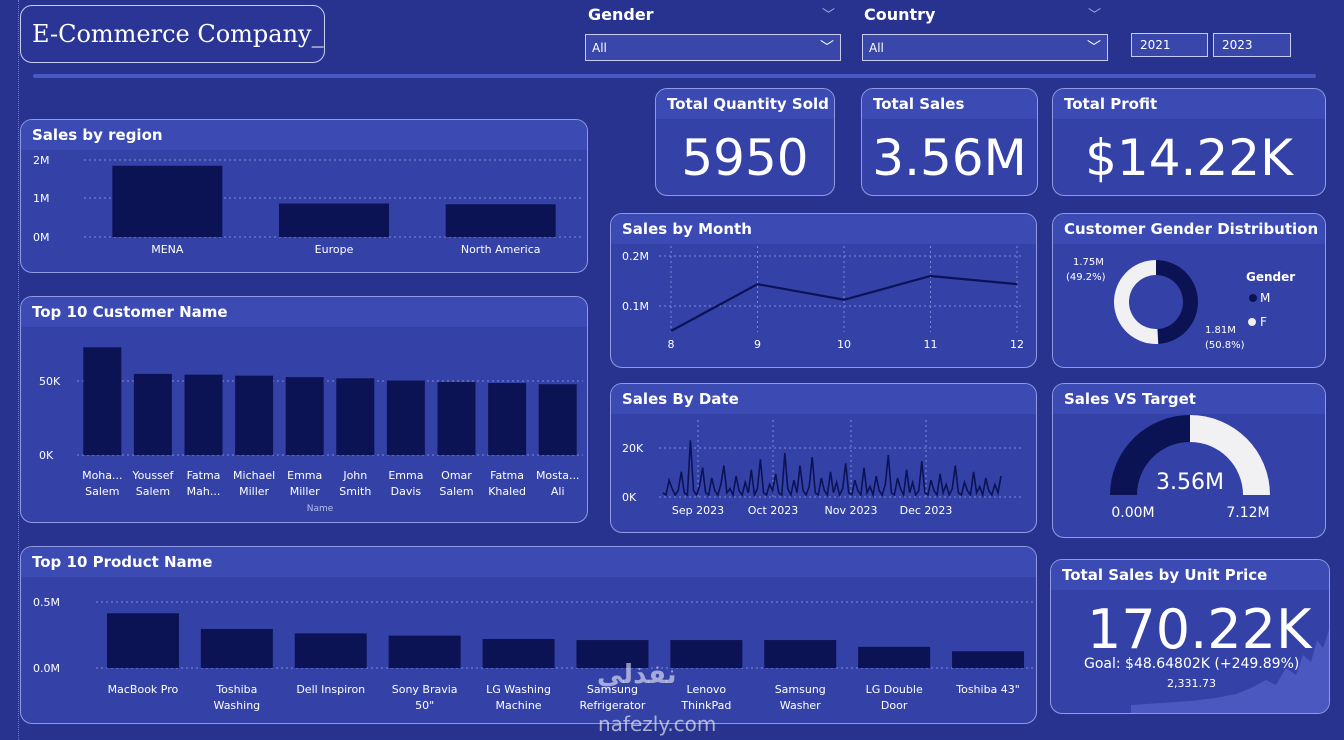 The image size is (1344, 740). What do you see at coordinates (1189, 229) in the screenshot?
I see `gender-chart-title: Customer Gender Distribution` at bounding box center [1189, 229].